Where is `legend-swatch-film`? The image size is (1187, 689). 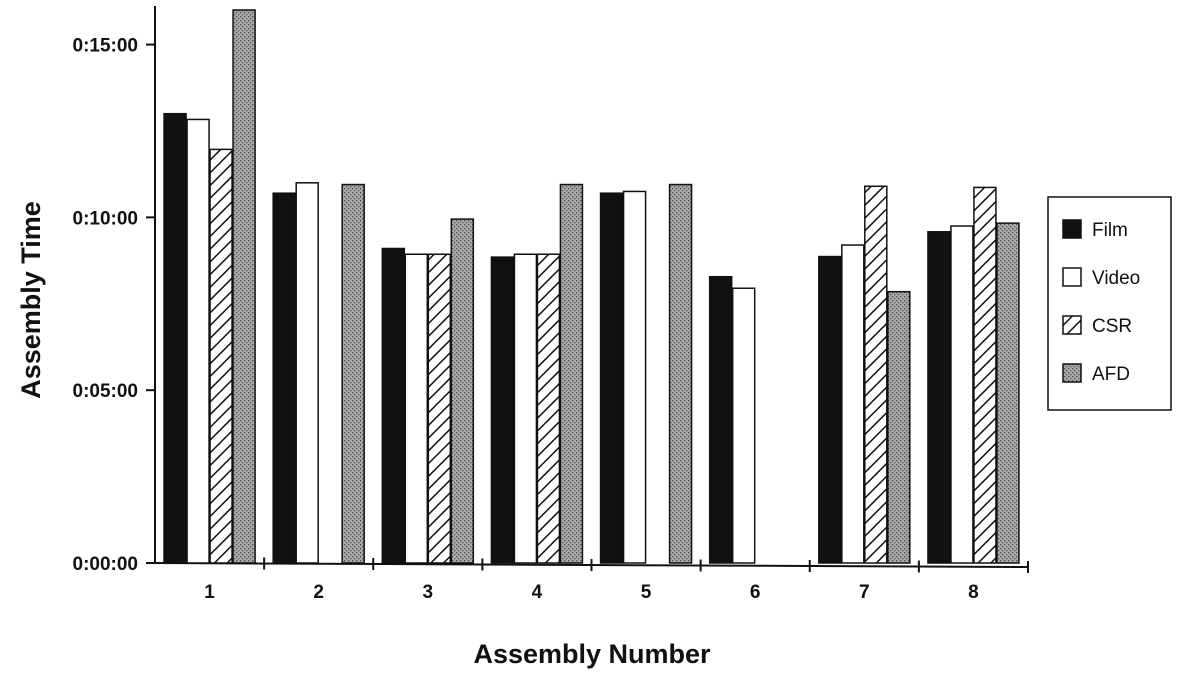 legend-swatch-film is located at coordinates (1072, 229).